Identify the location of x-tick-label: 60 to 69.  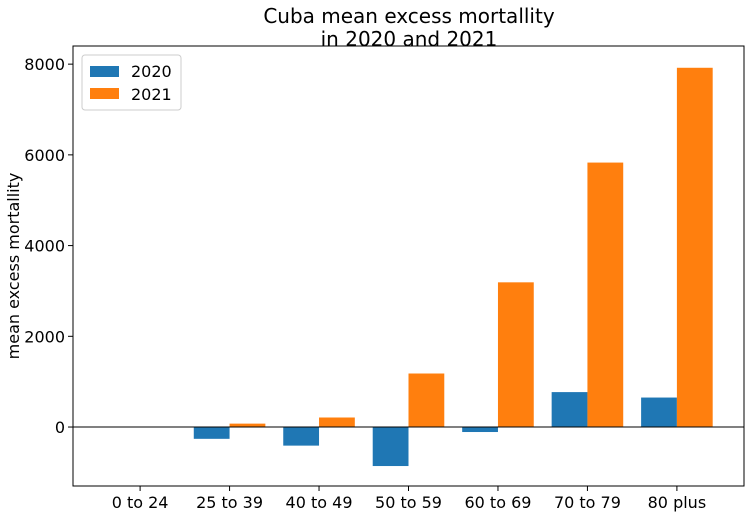
(497, 502).